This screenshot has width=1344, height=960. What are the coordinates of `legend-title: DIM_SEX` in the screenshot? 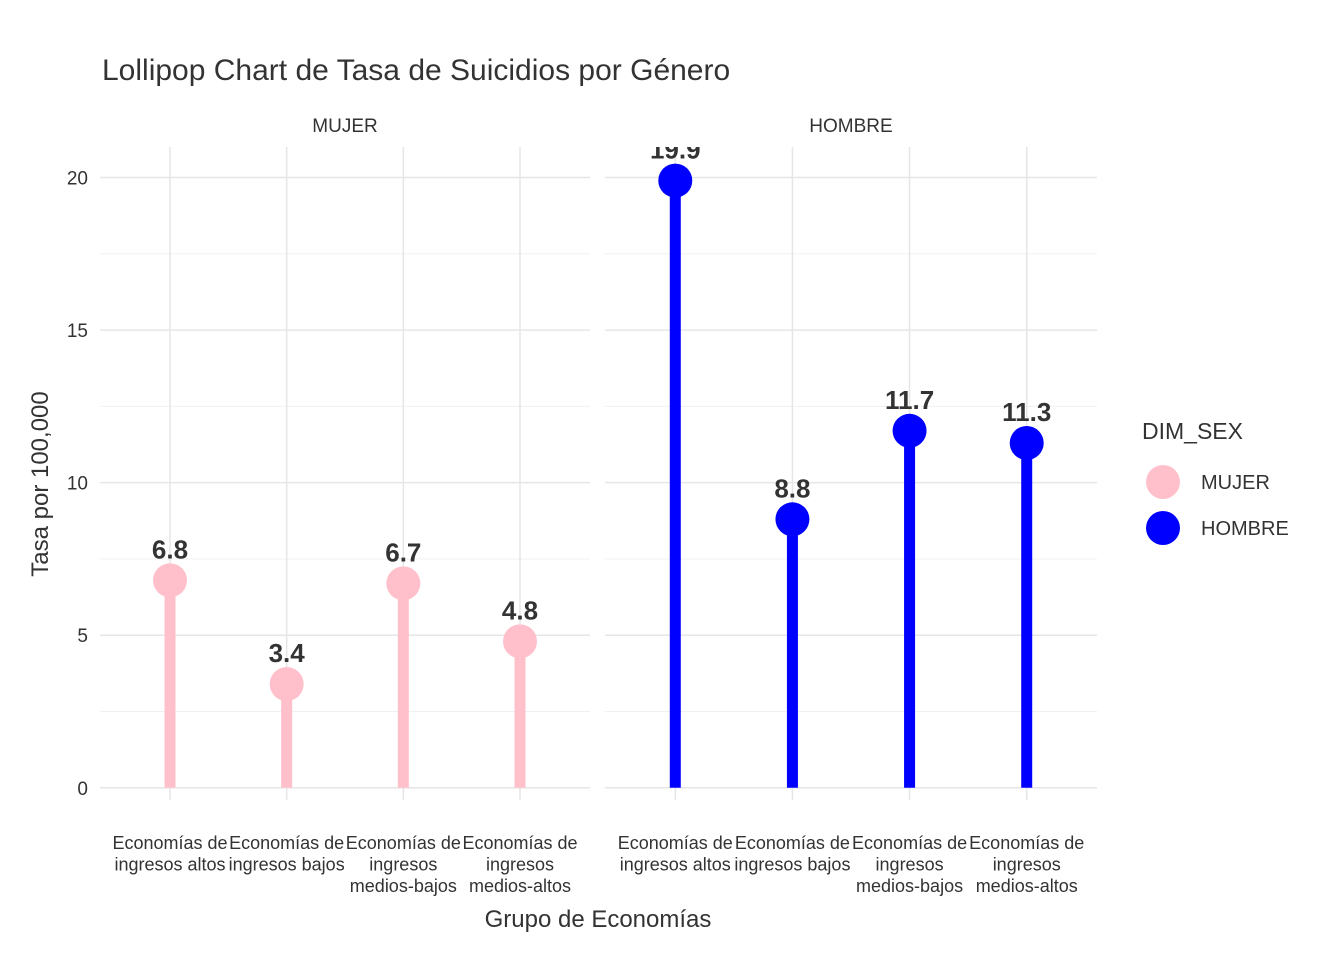 It's located at (1192, 431).